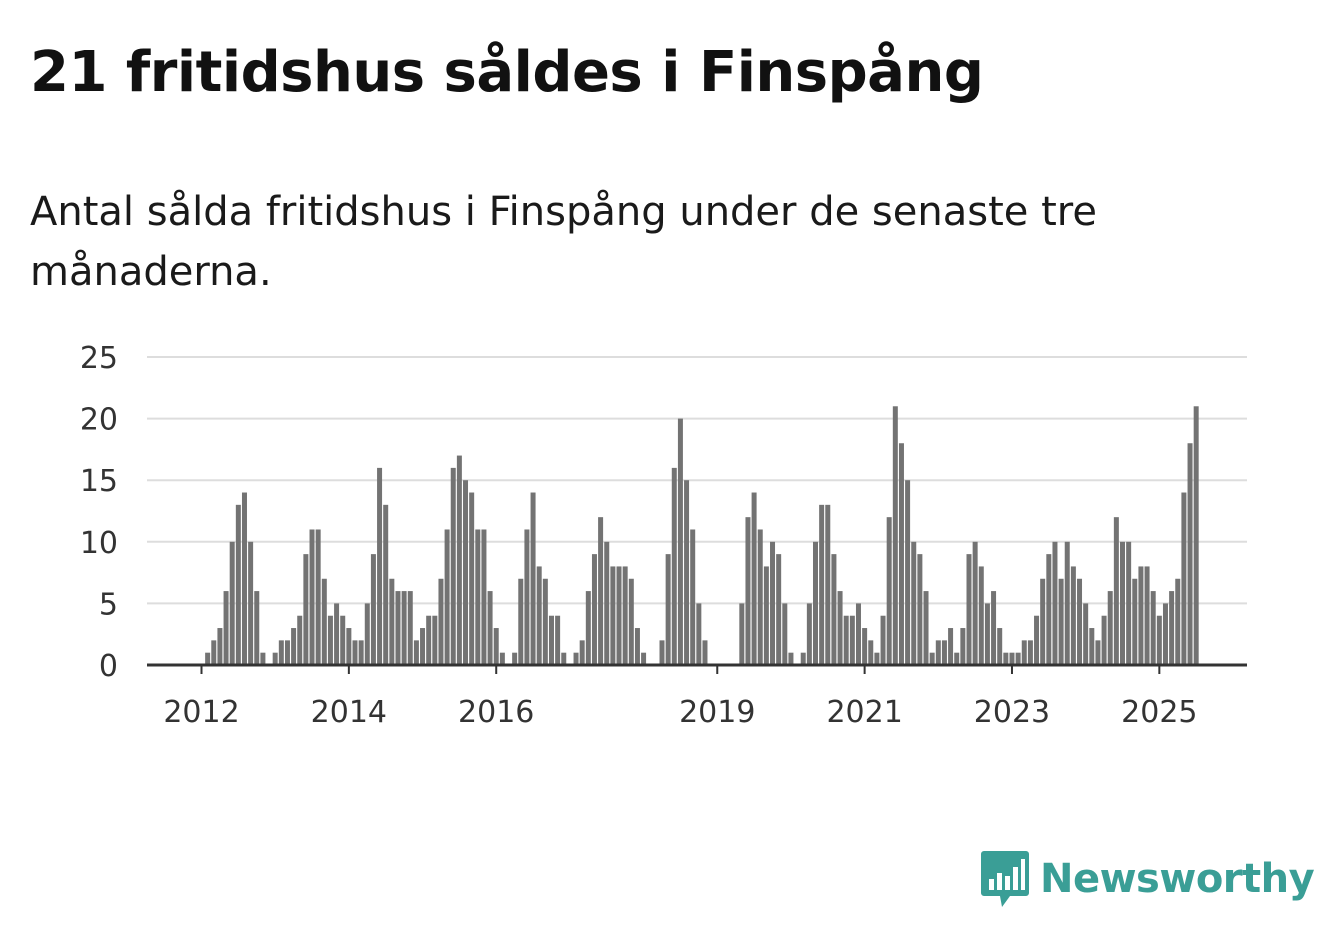 The height and width of the screenshot is (939, 1322). I want to click on chart-title: 21 fritidshus såldes i Finspång, so click(507, 72).